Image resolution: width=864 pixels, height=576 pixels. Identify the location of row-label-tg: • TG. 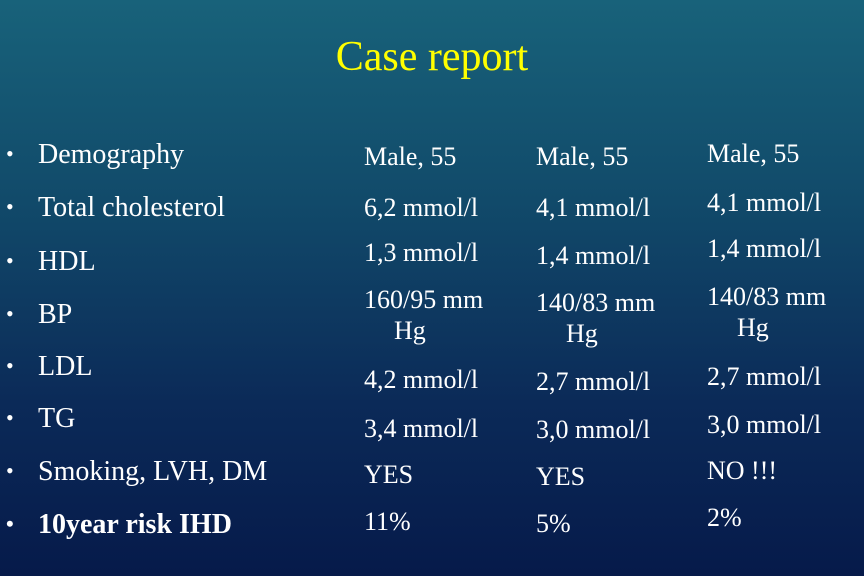
(40, 418).